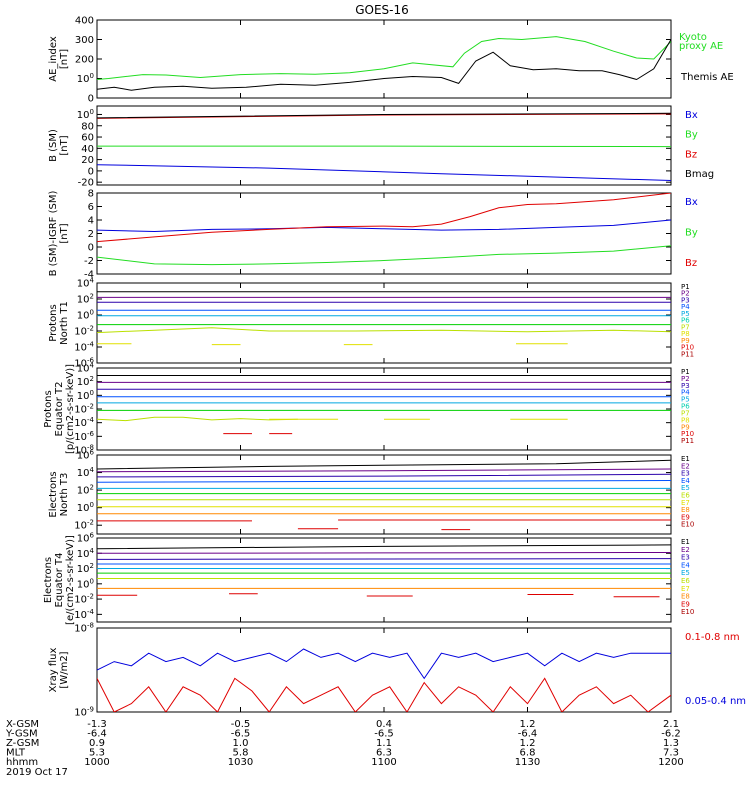 This screenshot has height=800, width=750. I want to click on orbit-value: 1130, so click(527, 762).